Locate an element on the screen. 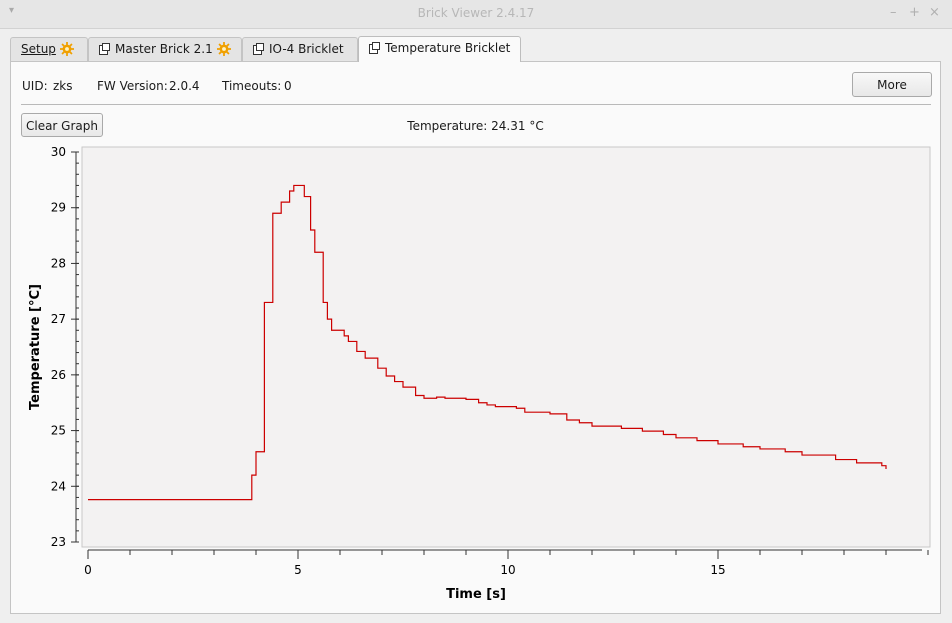 Image resolution: width=952 pixels, height=623 pixels. tab-setup: Setup is located at coordinates (49, 49).